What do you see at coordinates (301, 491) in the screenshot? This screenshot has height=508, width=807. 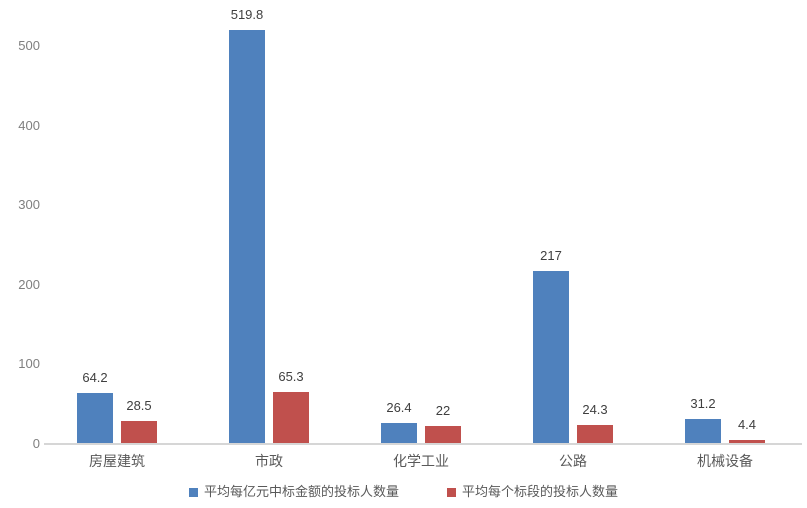 I see `legend-label-series1: 平均每亿元中标金额的投标人数量` at bounding box center [301, 491].